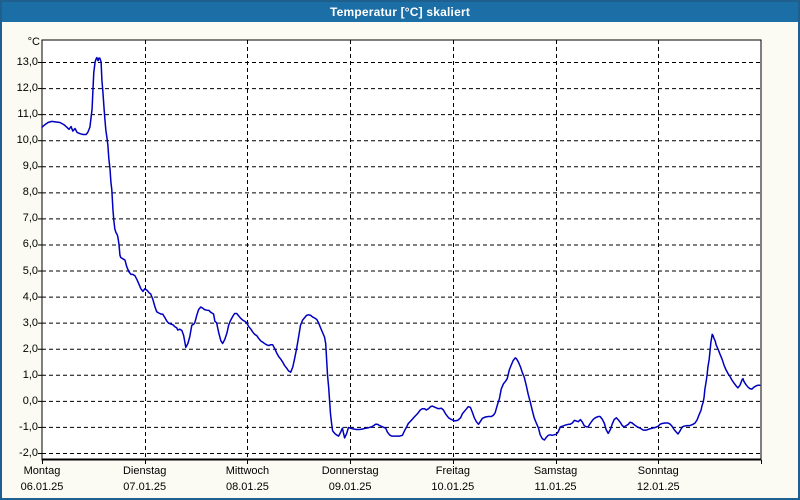 This screenshot has width=800, height=500. I want to click on y-tick-label: 10,0, so click(27, 140).